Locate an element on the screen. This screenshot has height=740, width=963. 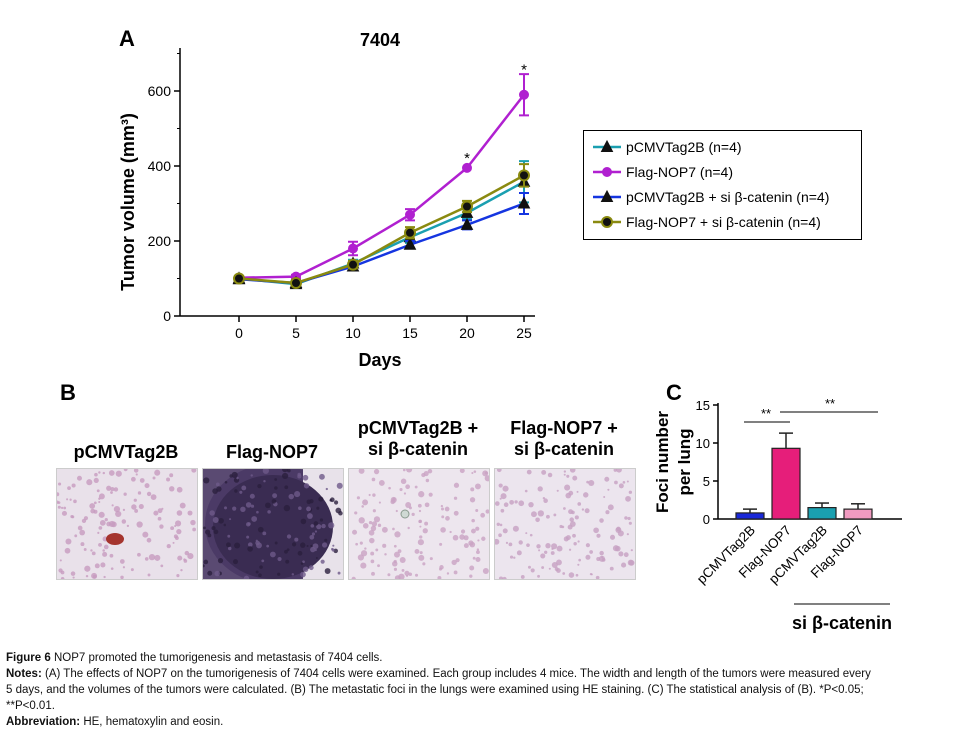
bar-y-tick-label: 0 is located at coordinates (706, 519).